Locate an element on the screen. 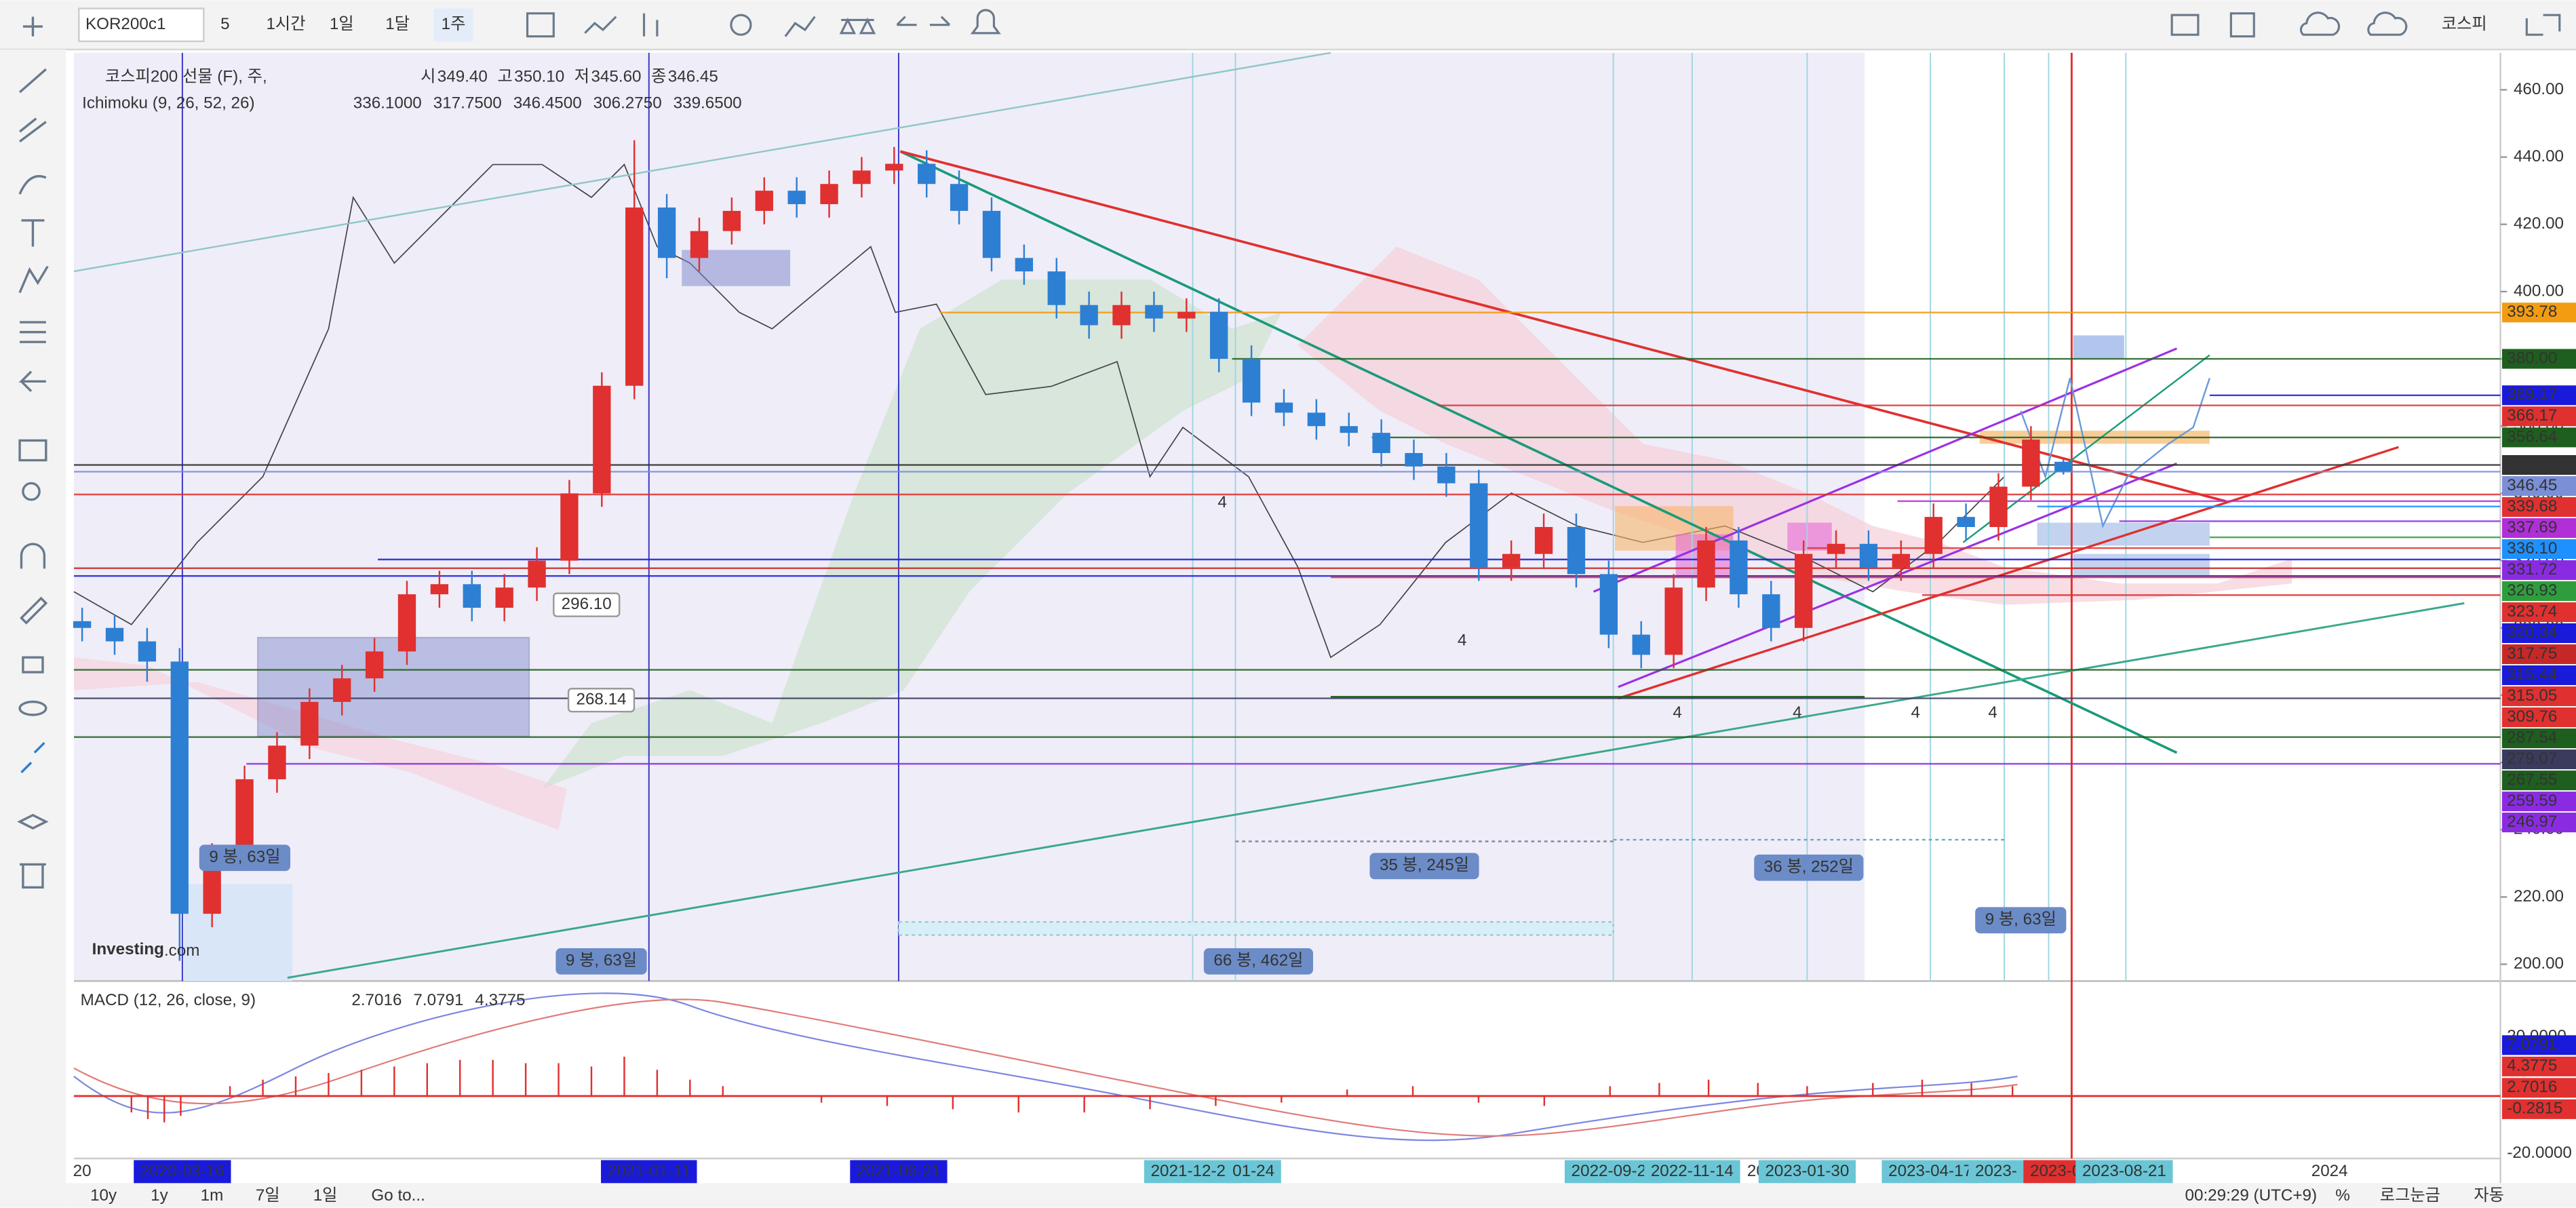 This screenshot has height=1208, width=2576. settings-button is located at coordinates (741, 25).